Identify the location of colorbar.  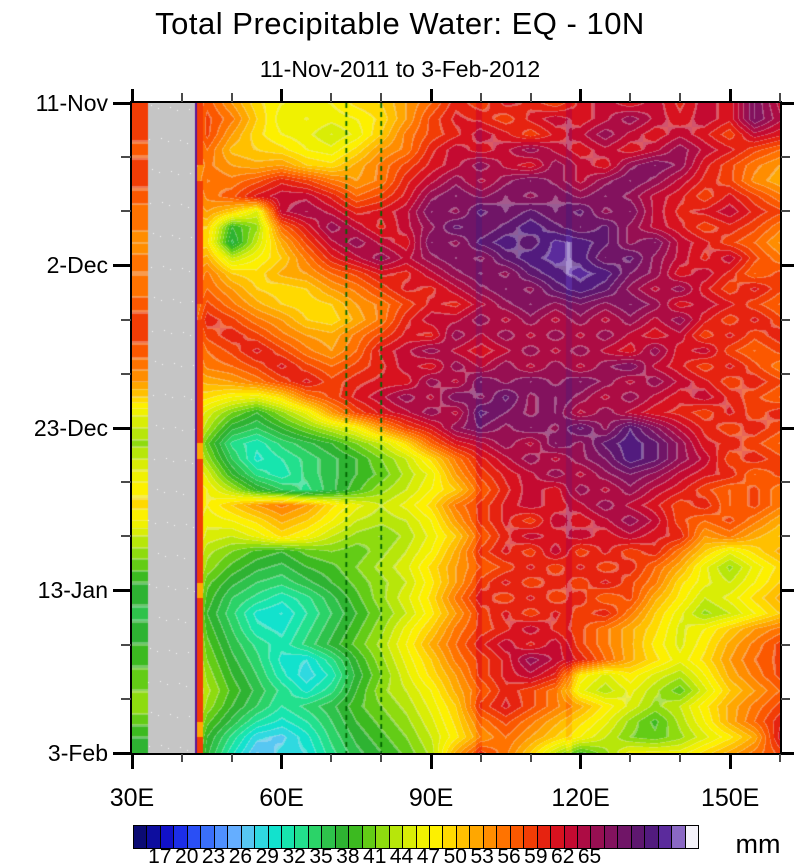
(416, 837).